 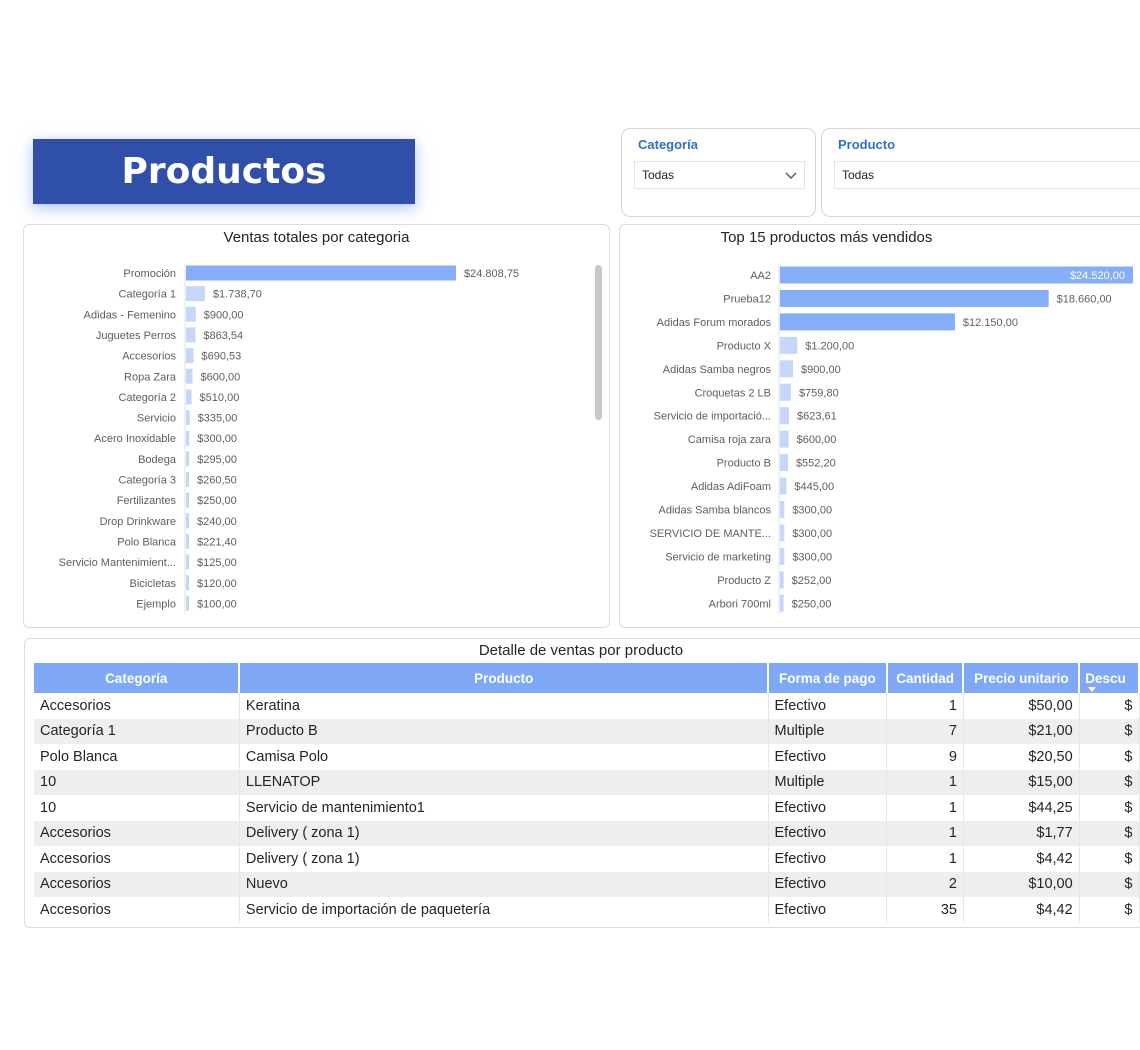 I want to click on table-cell: $, so click(x=1109, y=808).